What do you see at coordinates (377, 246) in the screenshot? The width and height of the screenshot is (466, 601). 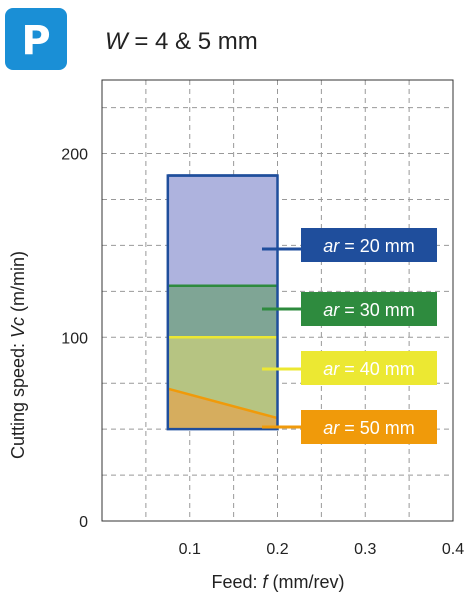 I see `legend-label-value: = 20 mm` at bounding box center [377, 246].